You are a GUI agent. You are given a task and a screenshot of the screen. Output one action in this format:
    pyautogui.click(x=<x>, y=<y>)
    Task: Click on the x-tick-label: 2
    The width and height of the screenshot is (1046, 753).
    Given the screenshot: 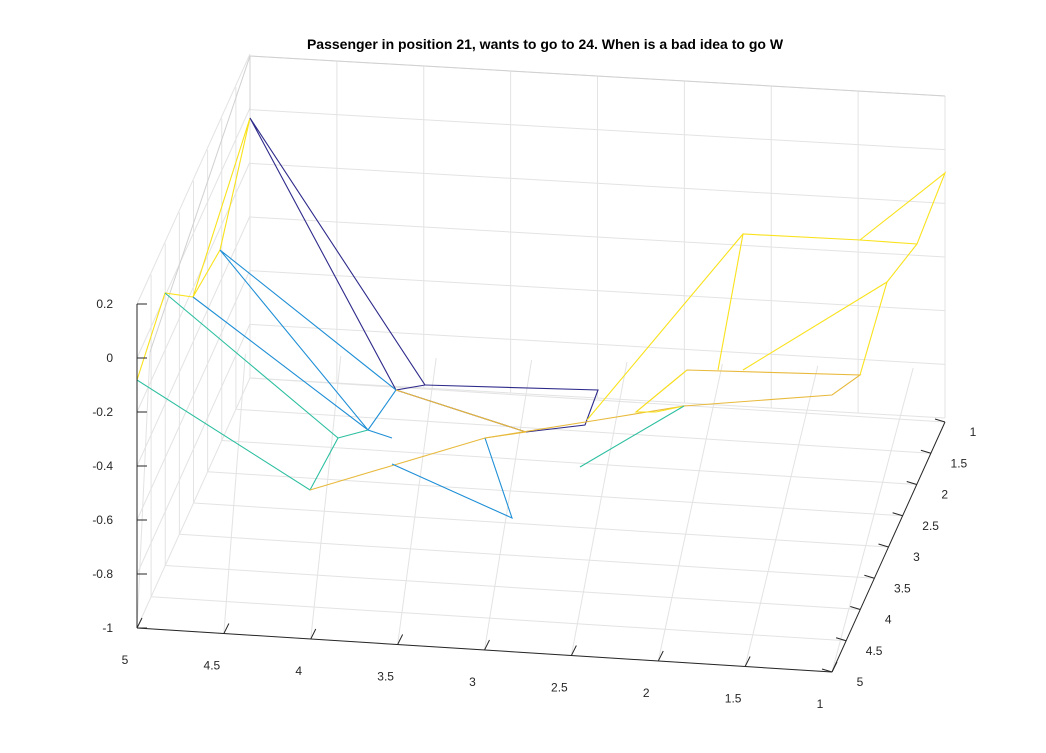 What is the action you would take?
    pyautogui.click(x=646, y=693)
    